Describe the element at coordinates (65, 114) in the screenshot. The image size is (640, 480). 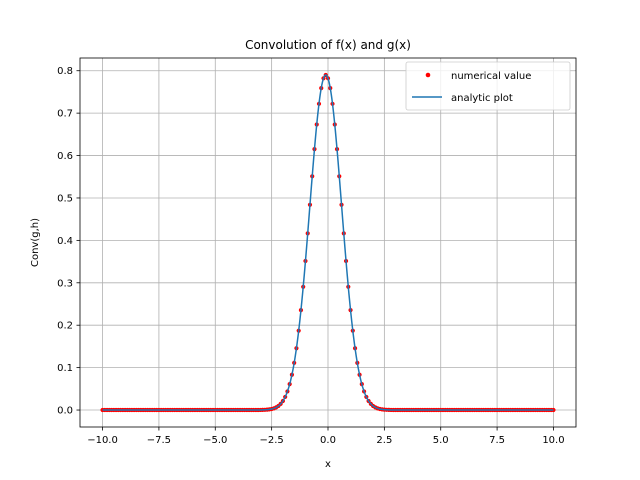
I see `y-tick-label: 0.7` at that location.